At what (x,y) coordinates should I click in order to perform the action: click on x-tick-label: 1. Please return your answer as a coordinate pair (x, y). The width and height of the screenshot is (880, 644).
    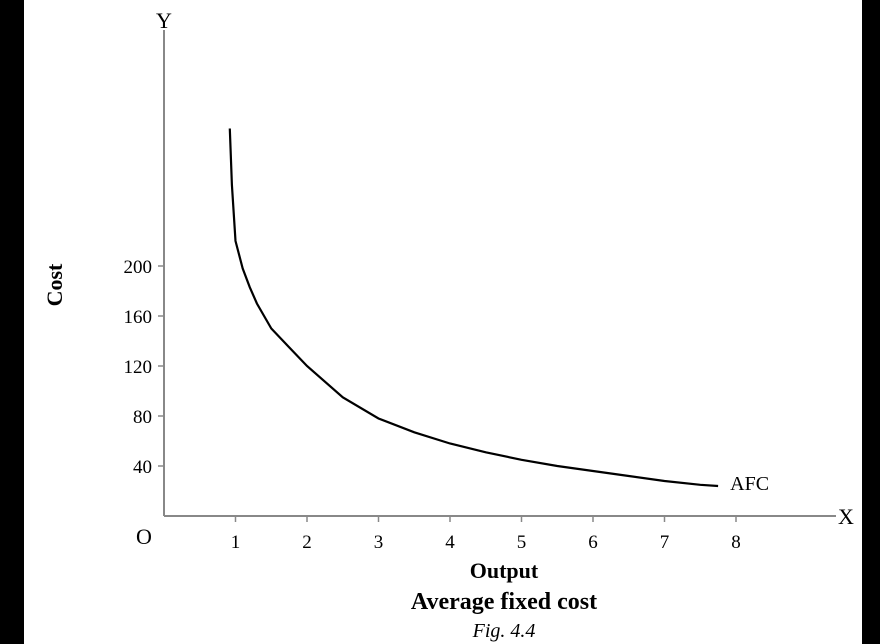
    Looking at the image, I should click on (236, 542).